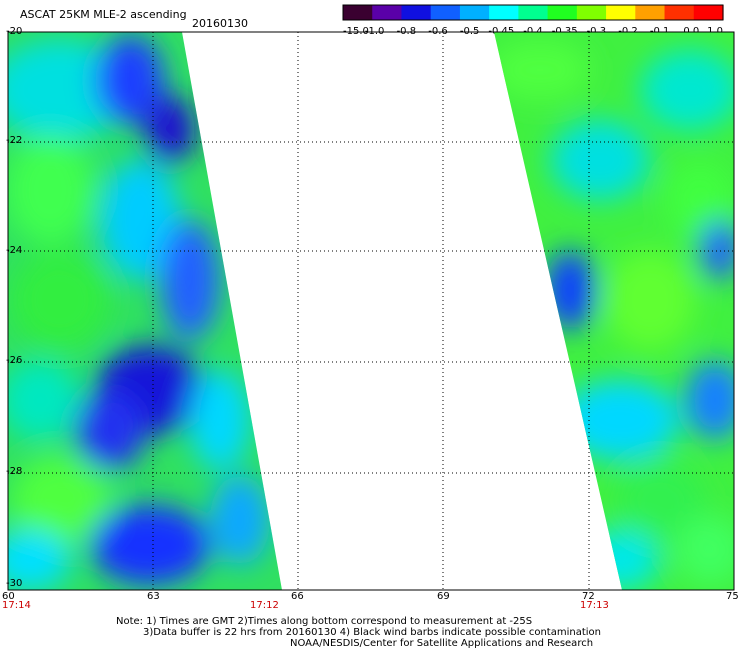  What do you see at coordinates (14, 31) in the screenshot?
I see `lat-label: -20` at bounding box center [14, 31].